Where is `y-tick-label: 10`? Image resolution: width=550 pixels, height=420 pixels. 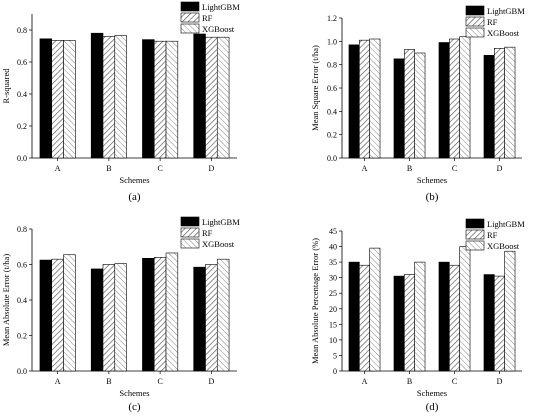
y-tick-label: 10 is located at coordinates (333, 340).